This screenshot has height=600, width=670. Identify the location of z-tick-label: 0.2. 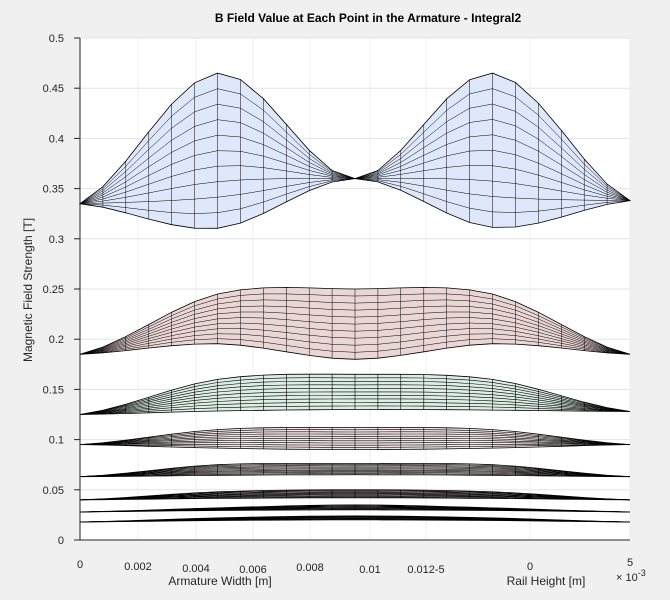
(56, 340).